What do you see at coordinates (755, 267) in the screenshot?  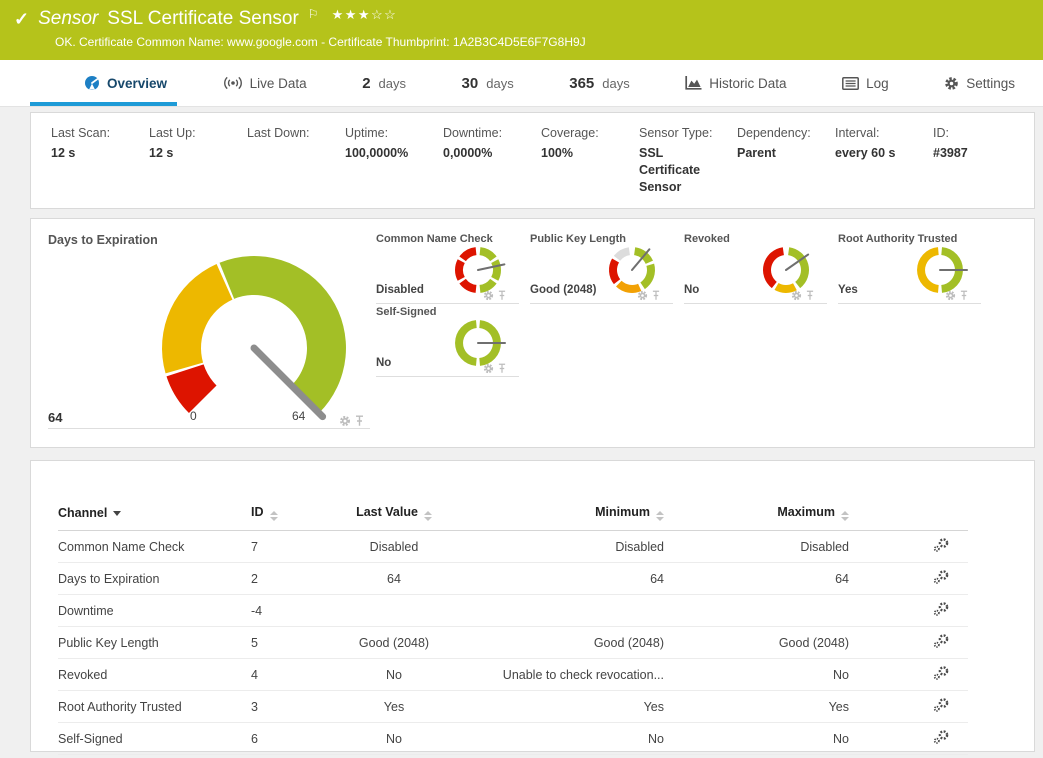 I see `gauge-card-revoked: Revoked No` at bounding box center [755, 267].